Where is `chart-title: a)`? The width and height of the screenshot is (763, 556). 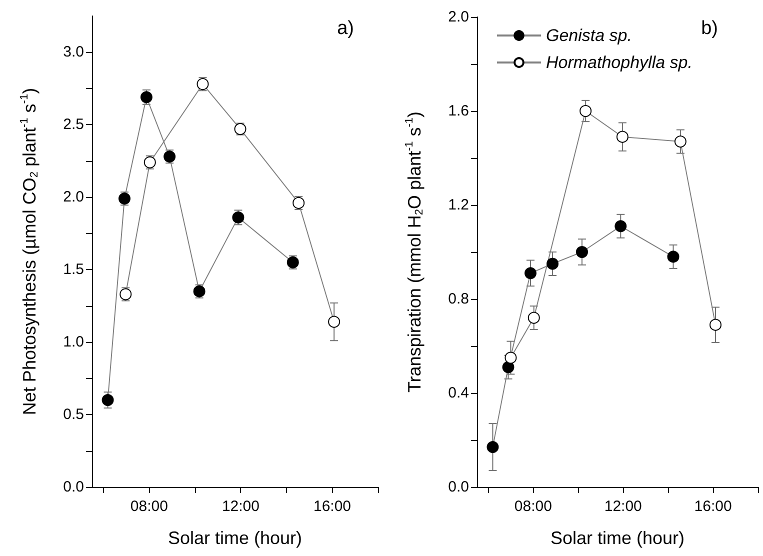 chart-title: a) is located at coordinates (345, 28).